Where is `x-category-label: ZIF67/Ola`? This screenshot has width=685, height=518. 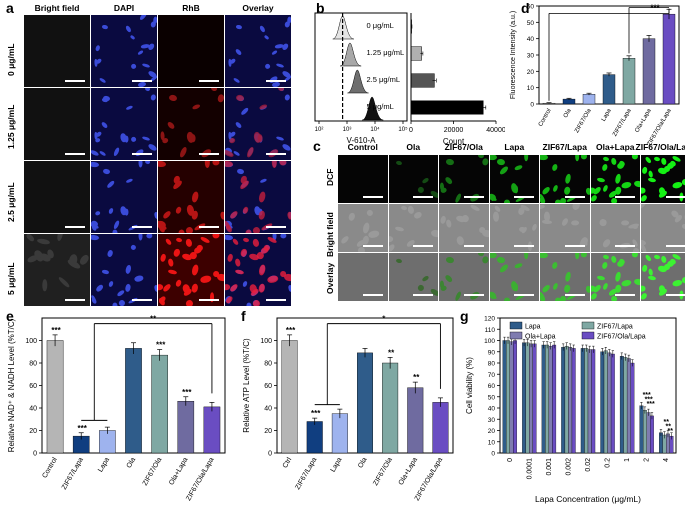 x-category-label: ZIF67/Ola is located at coordinates (383, 471).